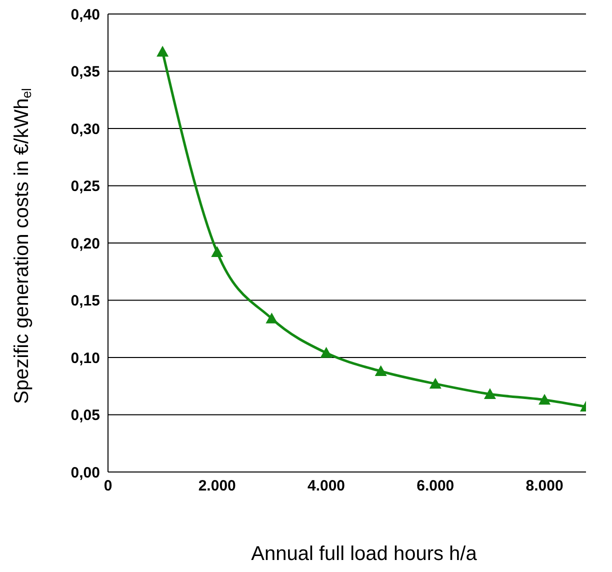  I want to click on y-tick-label: 0,35, so click(85, 72).